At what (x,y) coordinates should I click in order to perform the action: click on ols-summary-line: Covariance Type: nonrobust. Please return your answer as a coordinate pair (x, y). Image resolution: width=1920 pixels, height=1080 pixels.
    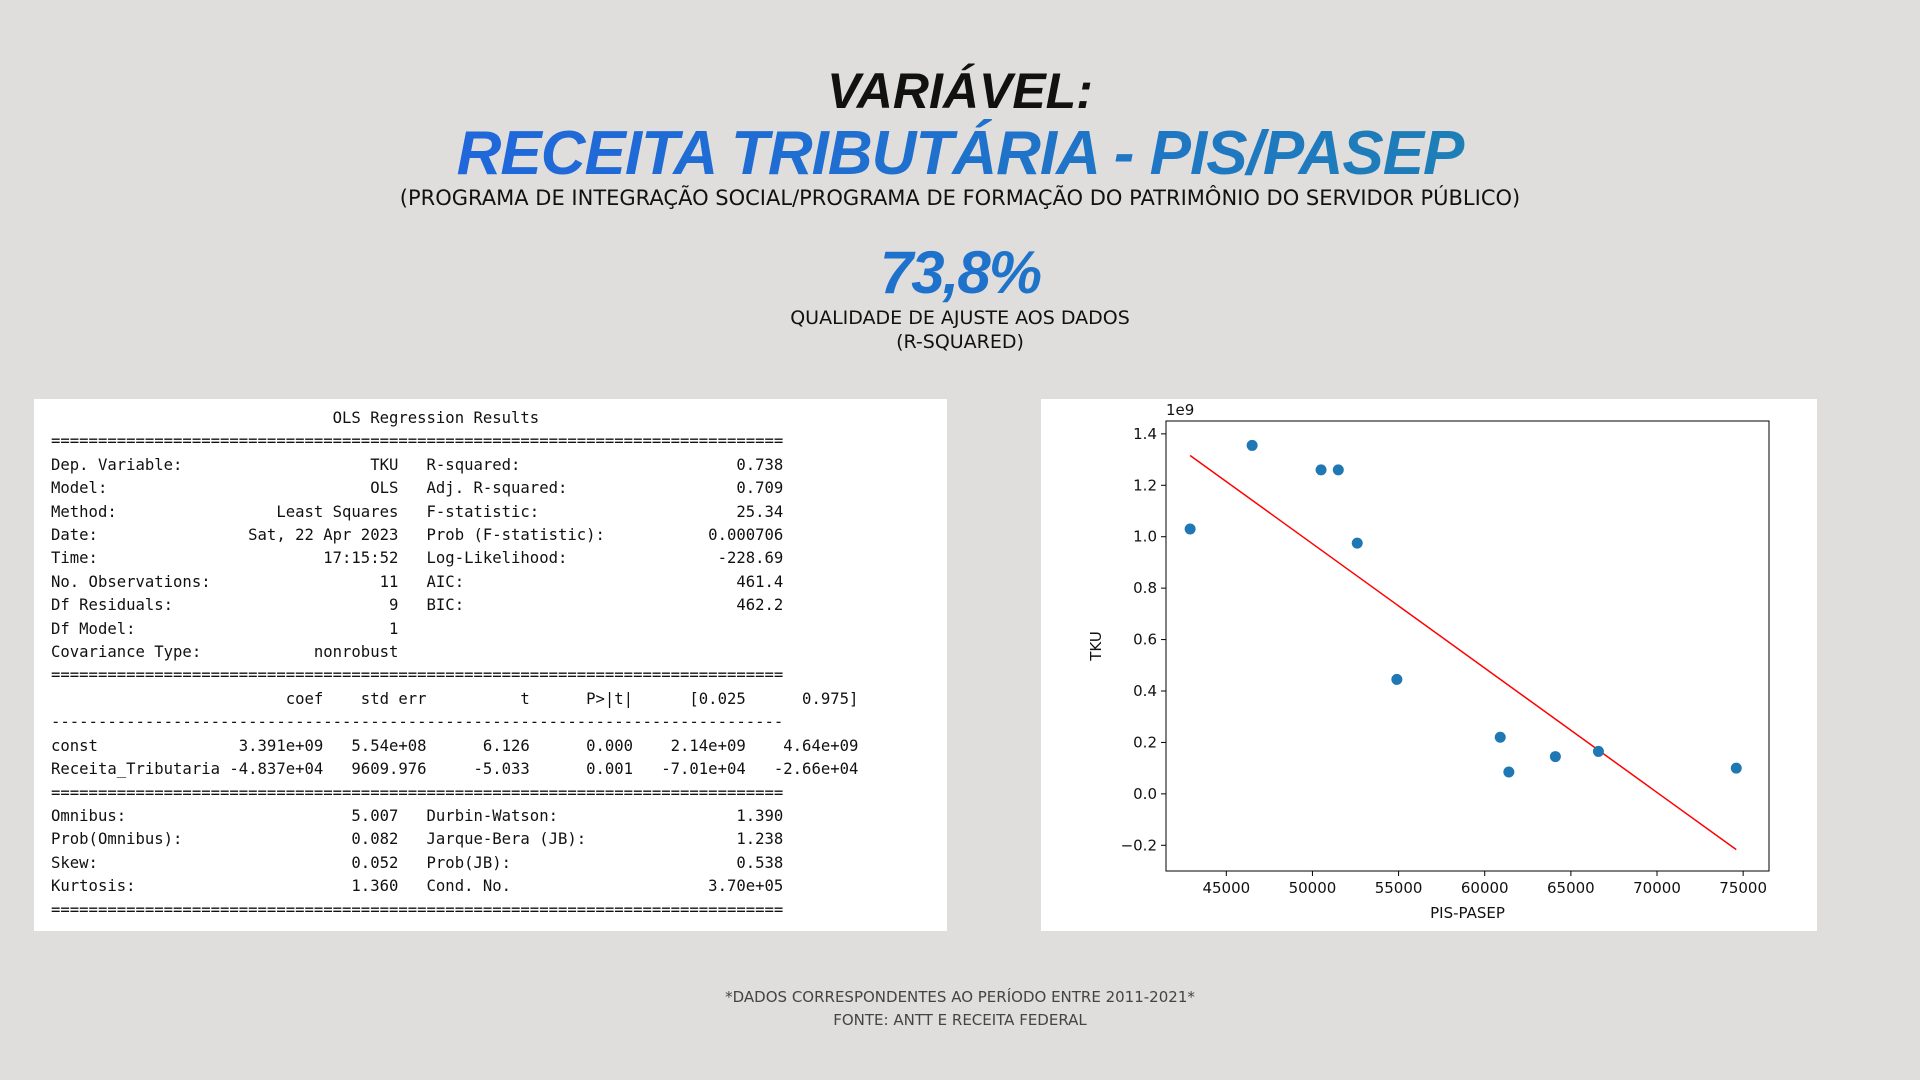
    Looking at the image, I should click on (417, 652).